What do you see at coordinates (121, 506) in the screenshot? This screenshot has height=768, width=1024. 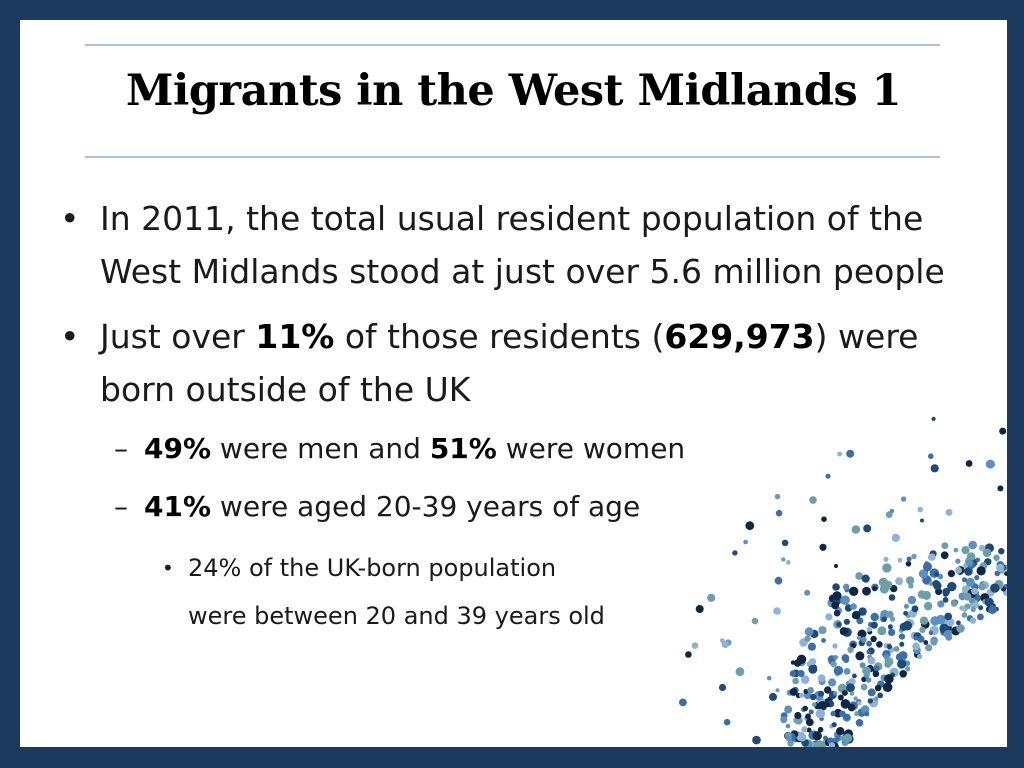 I see `dash-marker: –` at bounding box center [121, 506].